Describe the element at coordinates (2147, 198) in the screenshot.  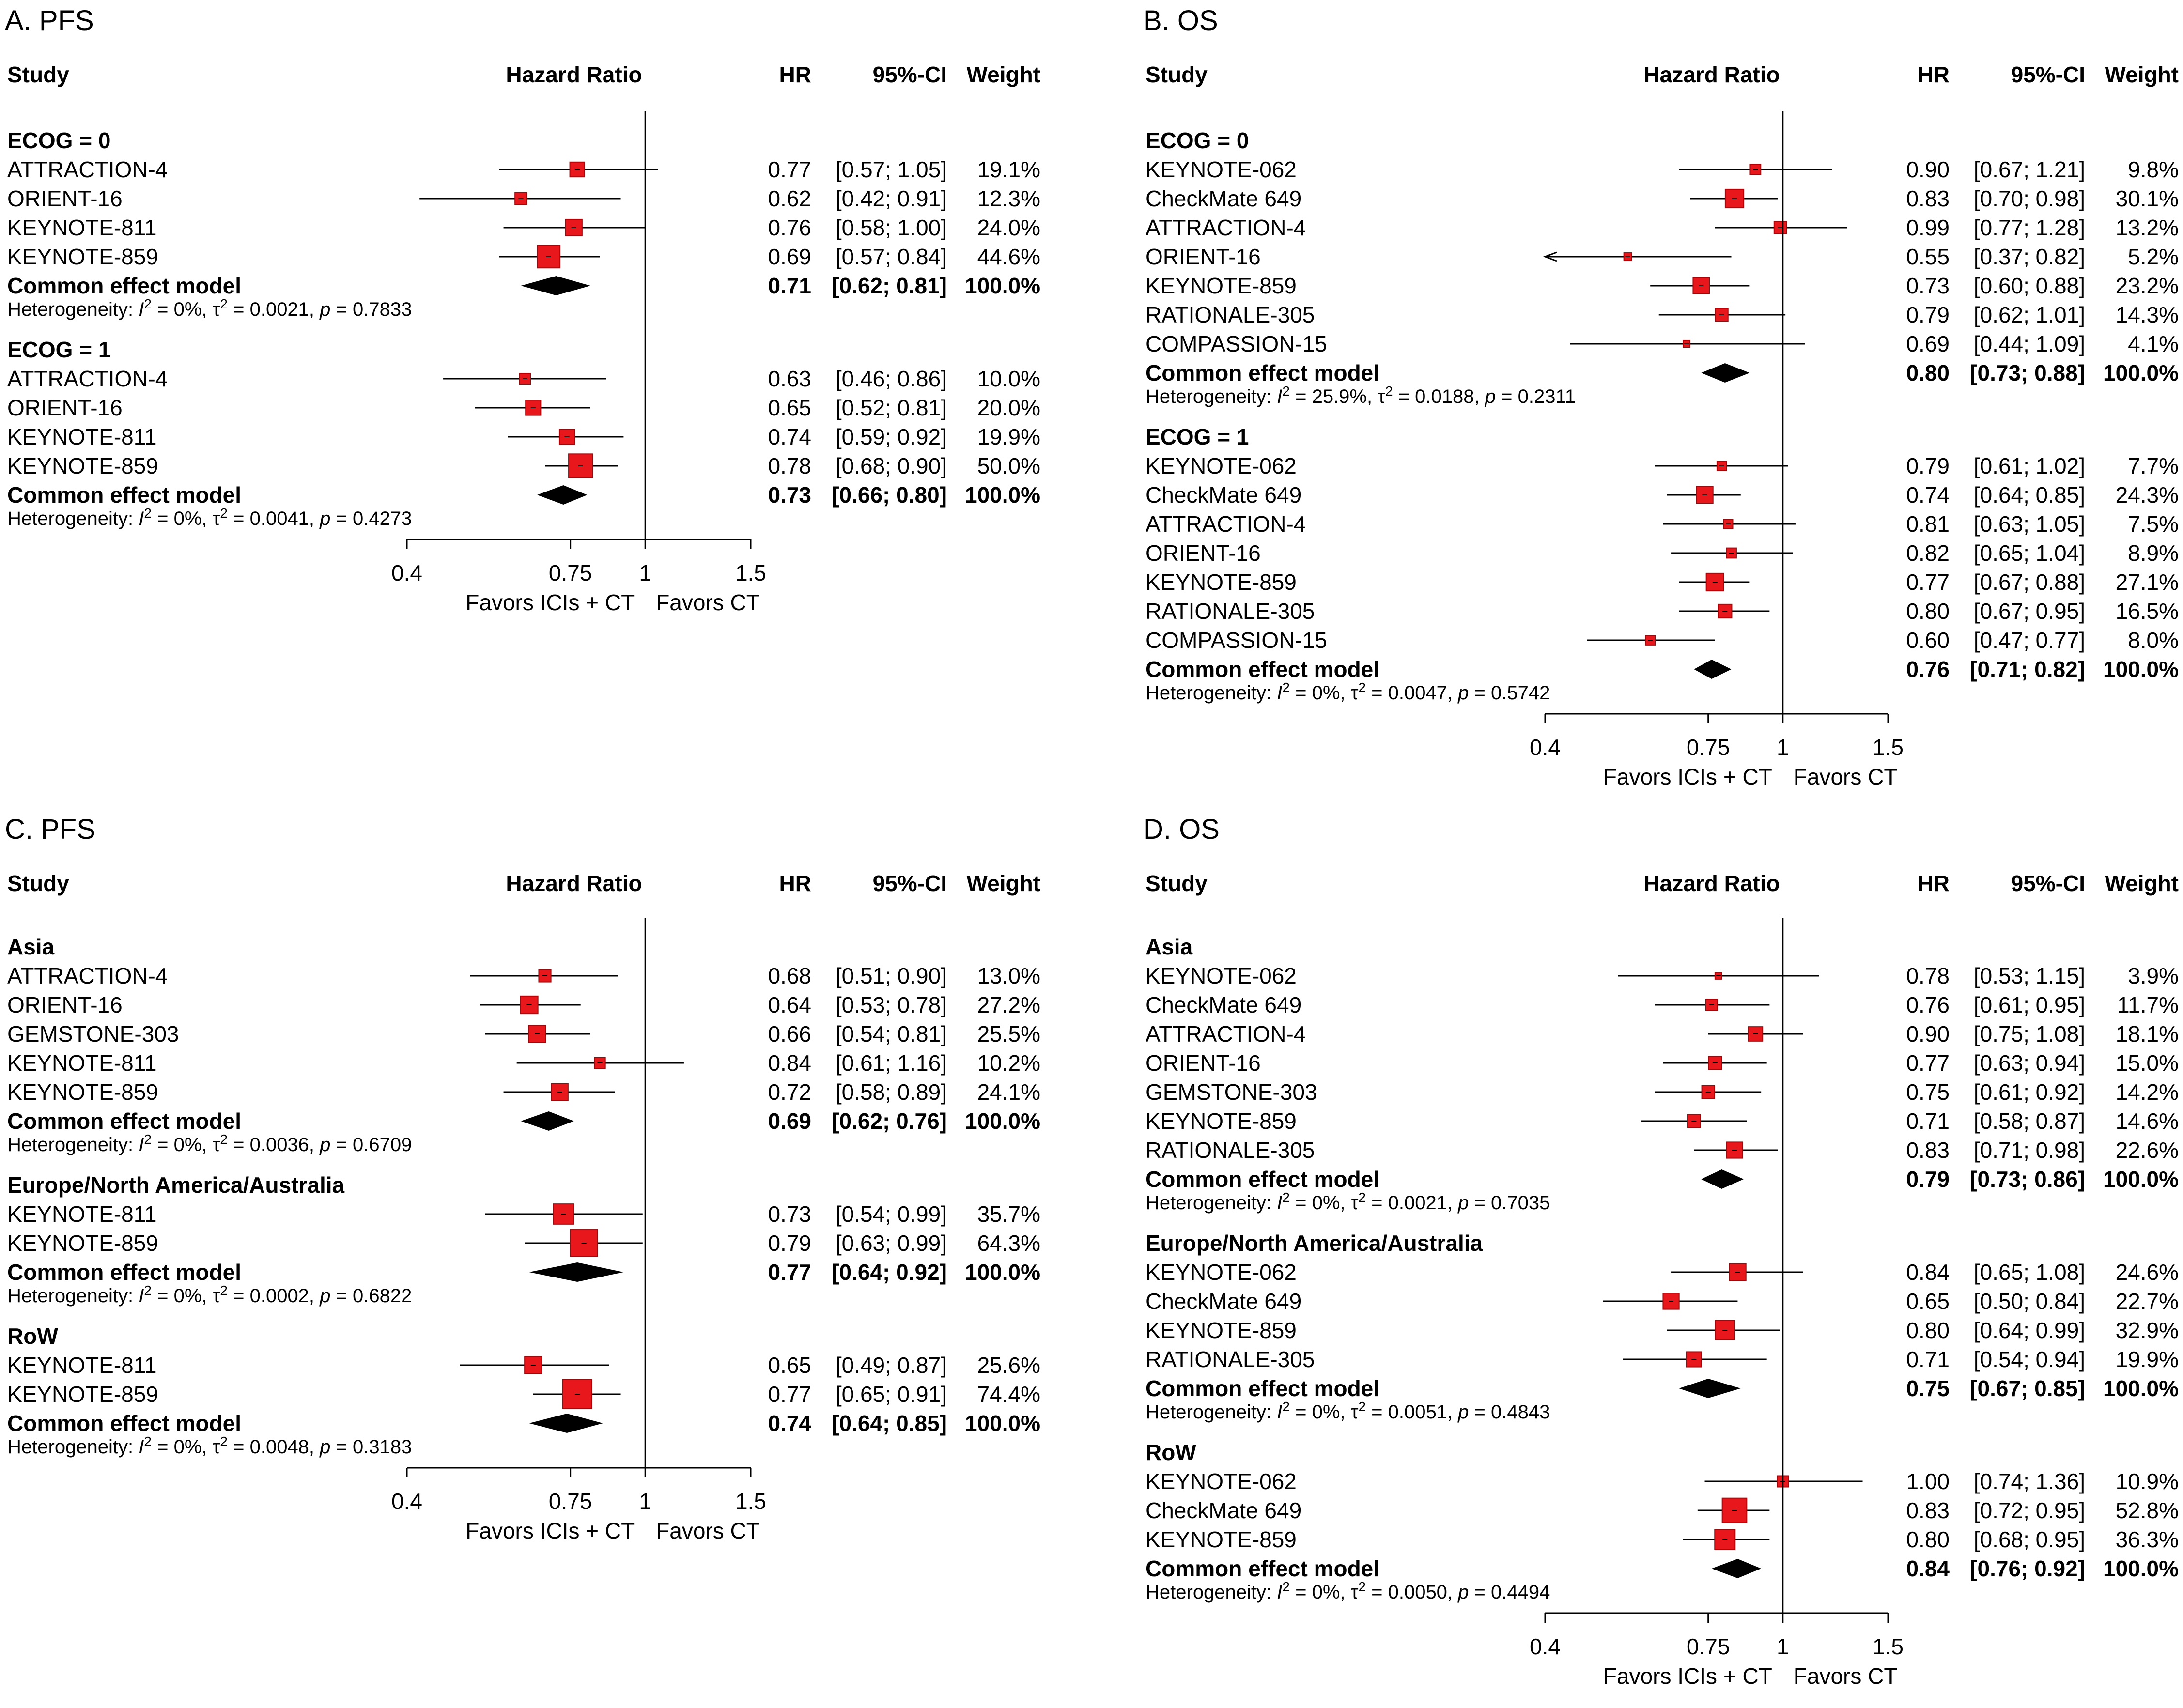
I see `weight-value: 30.1%` at that location.